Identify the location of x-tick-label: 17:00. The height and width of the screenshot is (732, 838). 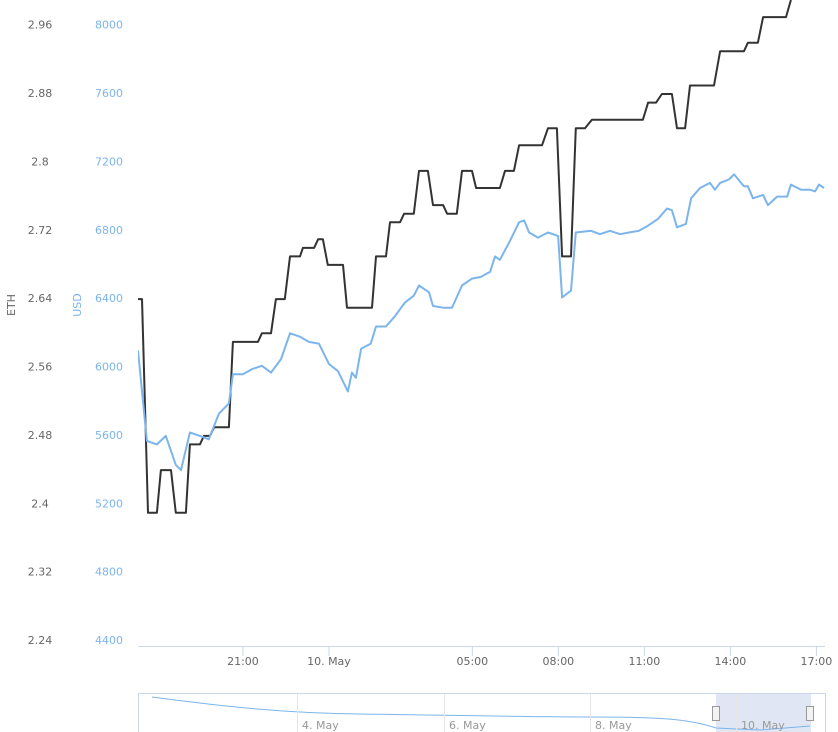
(817, 661).